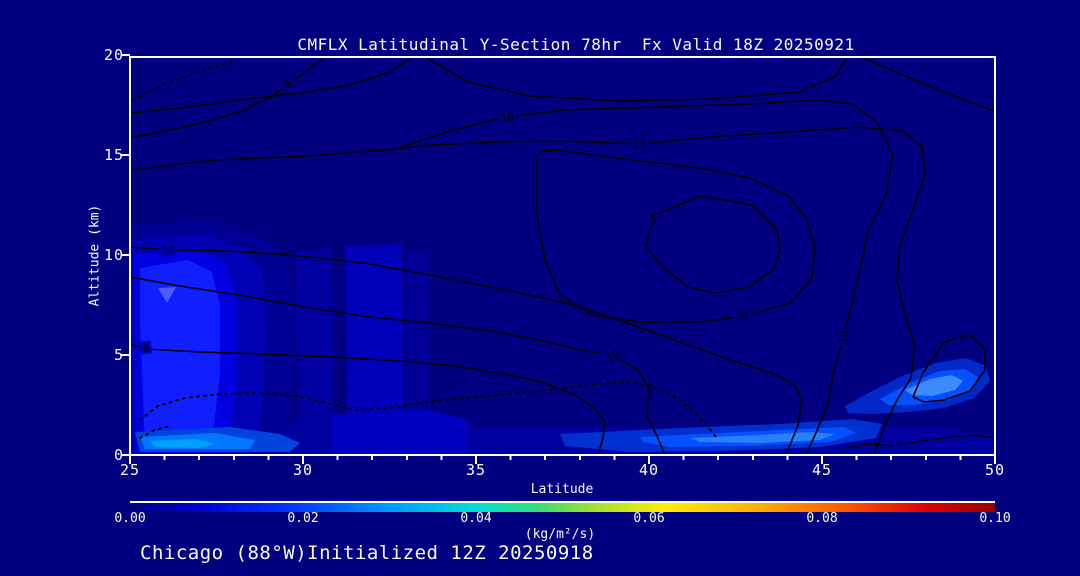  Describe the element at coordinates (118, 355) in the screenshot. I see `y-tick-label: 5` at that location.